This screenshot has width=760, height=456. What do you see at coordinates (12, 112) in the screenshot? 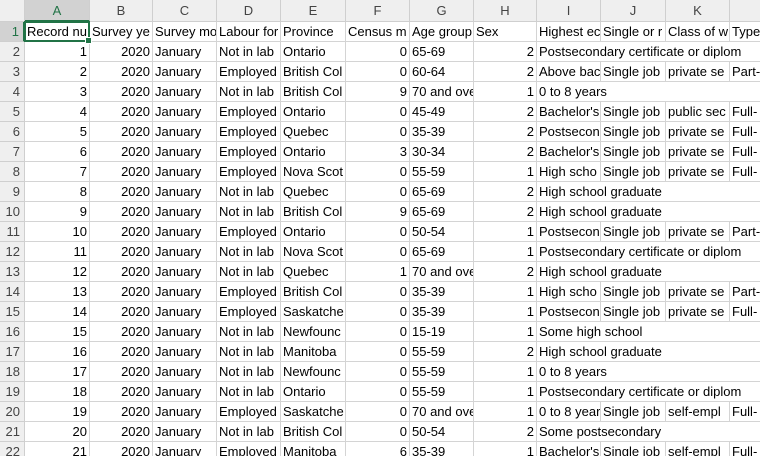
I see `row-header: 5` at bounding box center [12, 112].